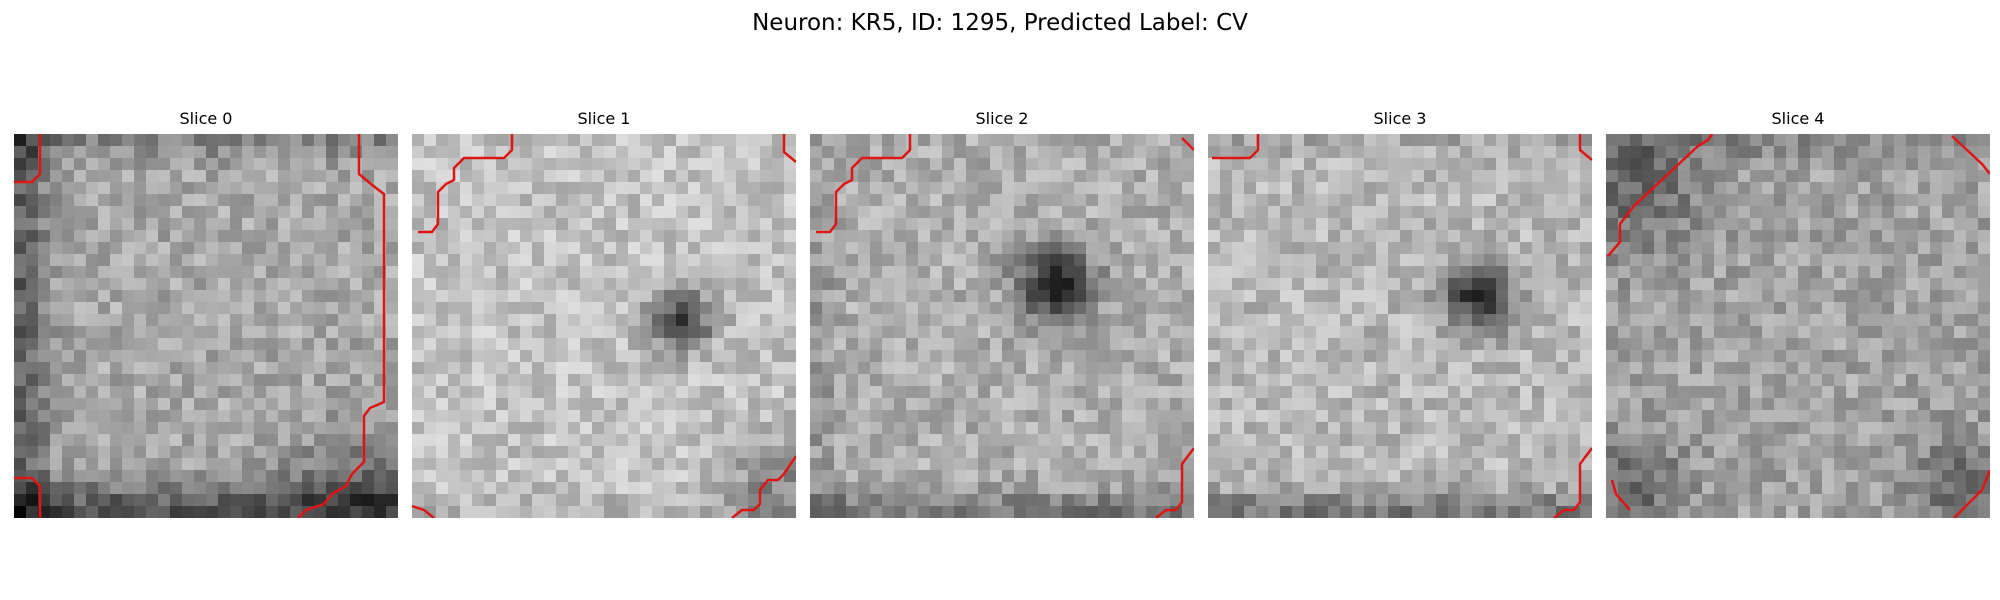 The height and width of the screenshot is (600, 2000). Describe the element at coordinates (206, 118) in the screenshot. I see `slice-title-0: Slice 0` at that location.